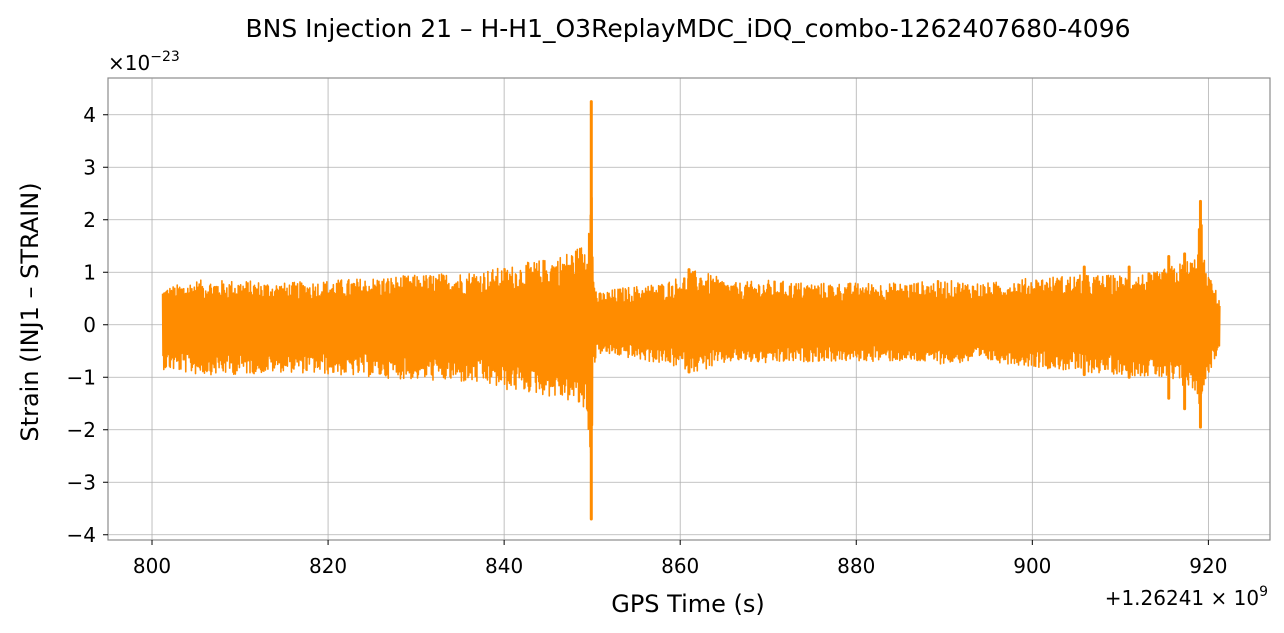 This screenshot has height=633, width=1284. Describe the element at coordinates (1182, 598) in the screenshot. I see `x-offset-base: +1.26241 × 10` at that location.